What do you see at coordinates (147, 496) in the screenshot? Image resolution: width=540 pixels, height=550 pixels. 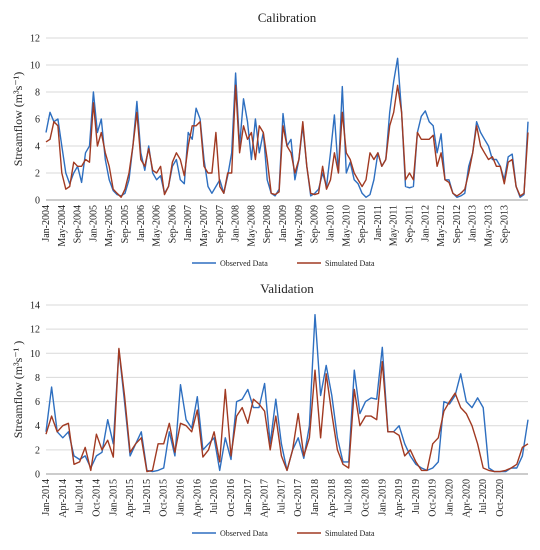 I see `x-tick-label: Jul-2015` at bounding box center [147, 496].